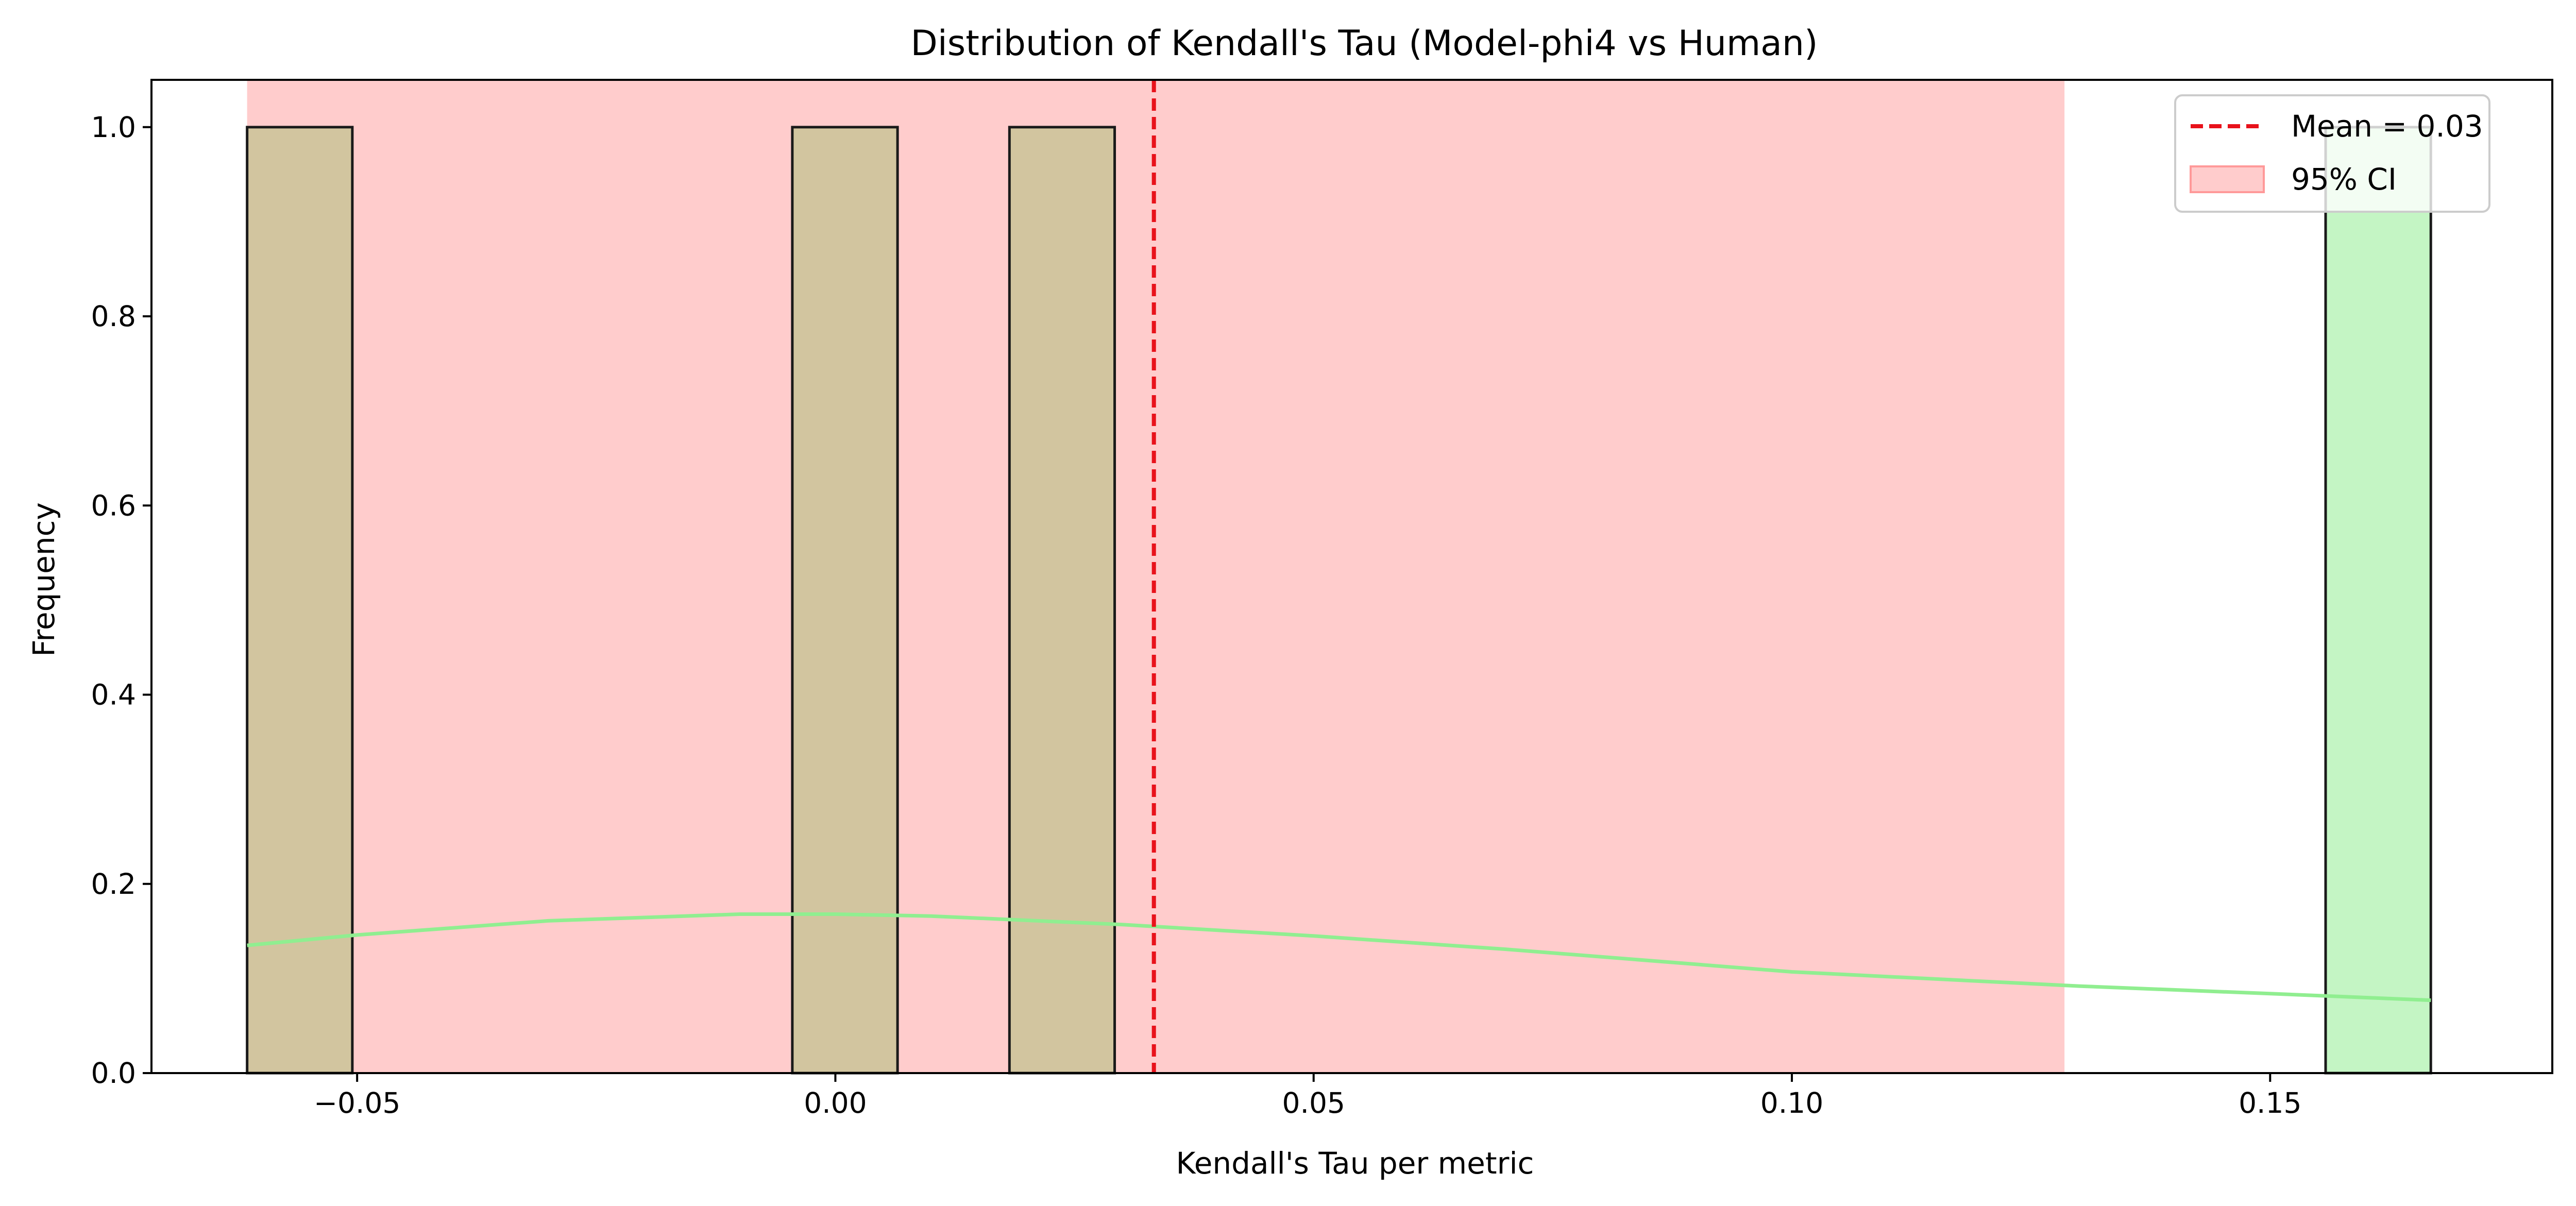 The image size is (2576, 1206). I want to click on legend: Mean = 0.03 95% CI, so click(2332, 153).